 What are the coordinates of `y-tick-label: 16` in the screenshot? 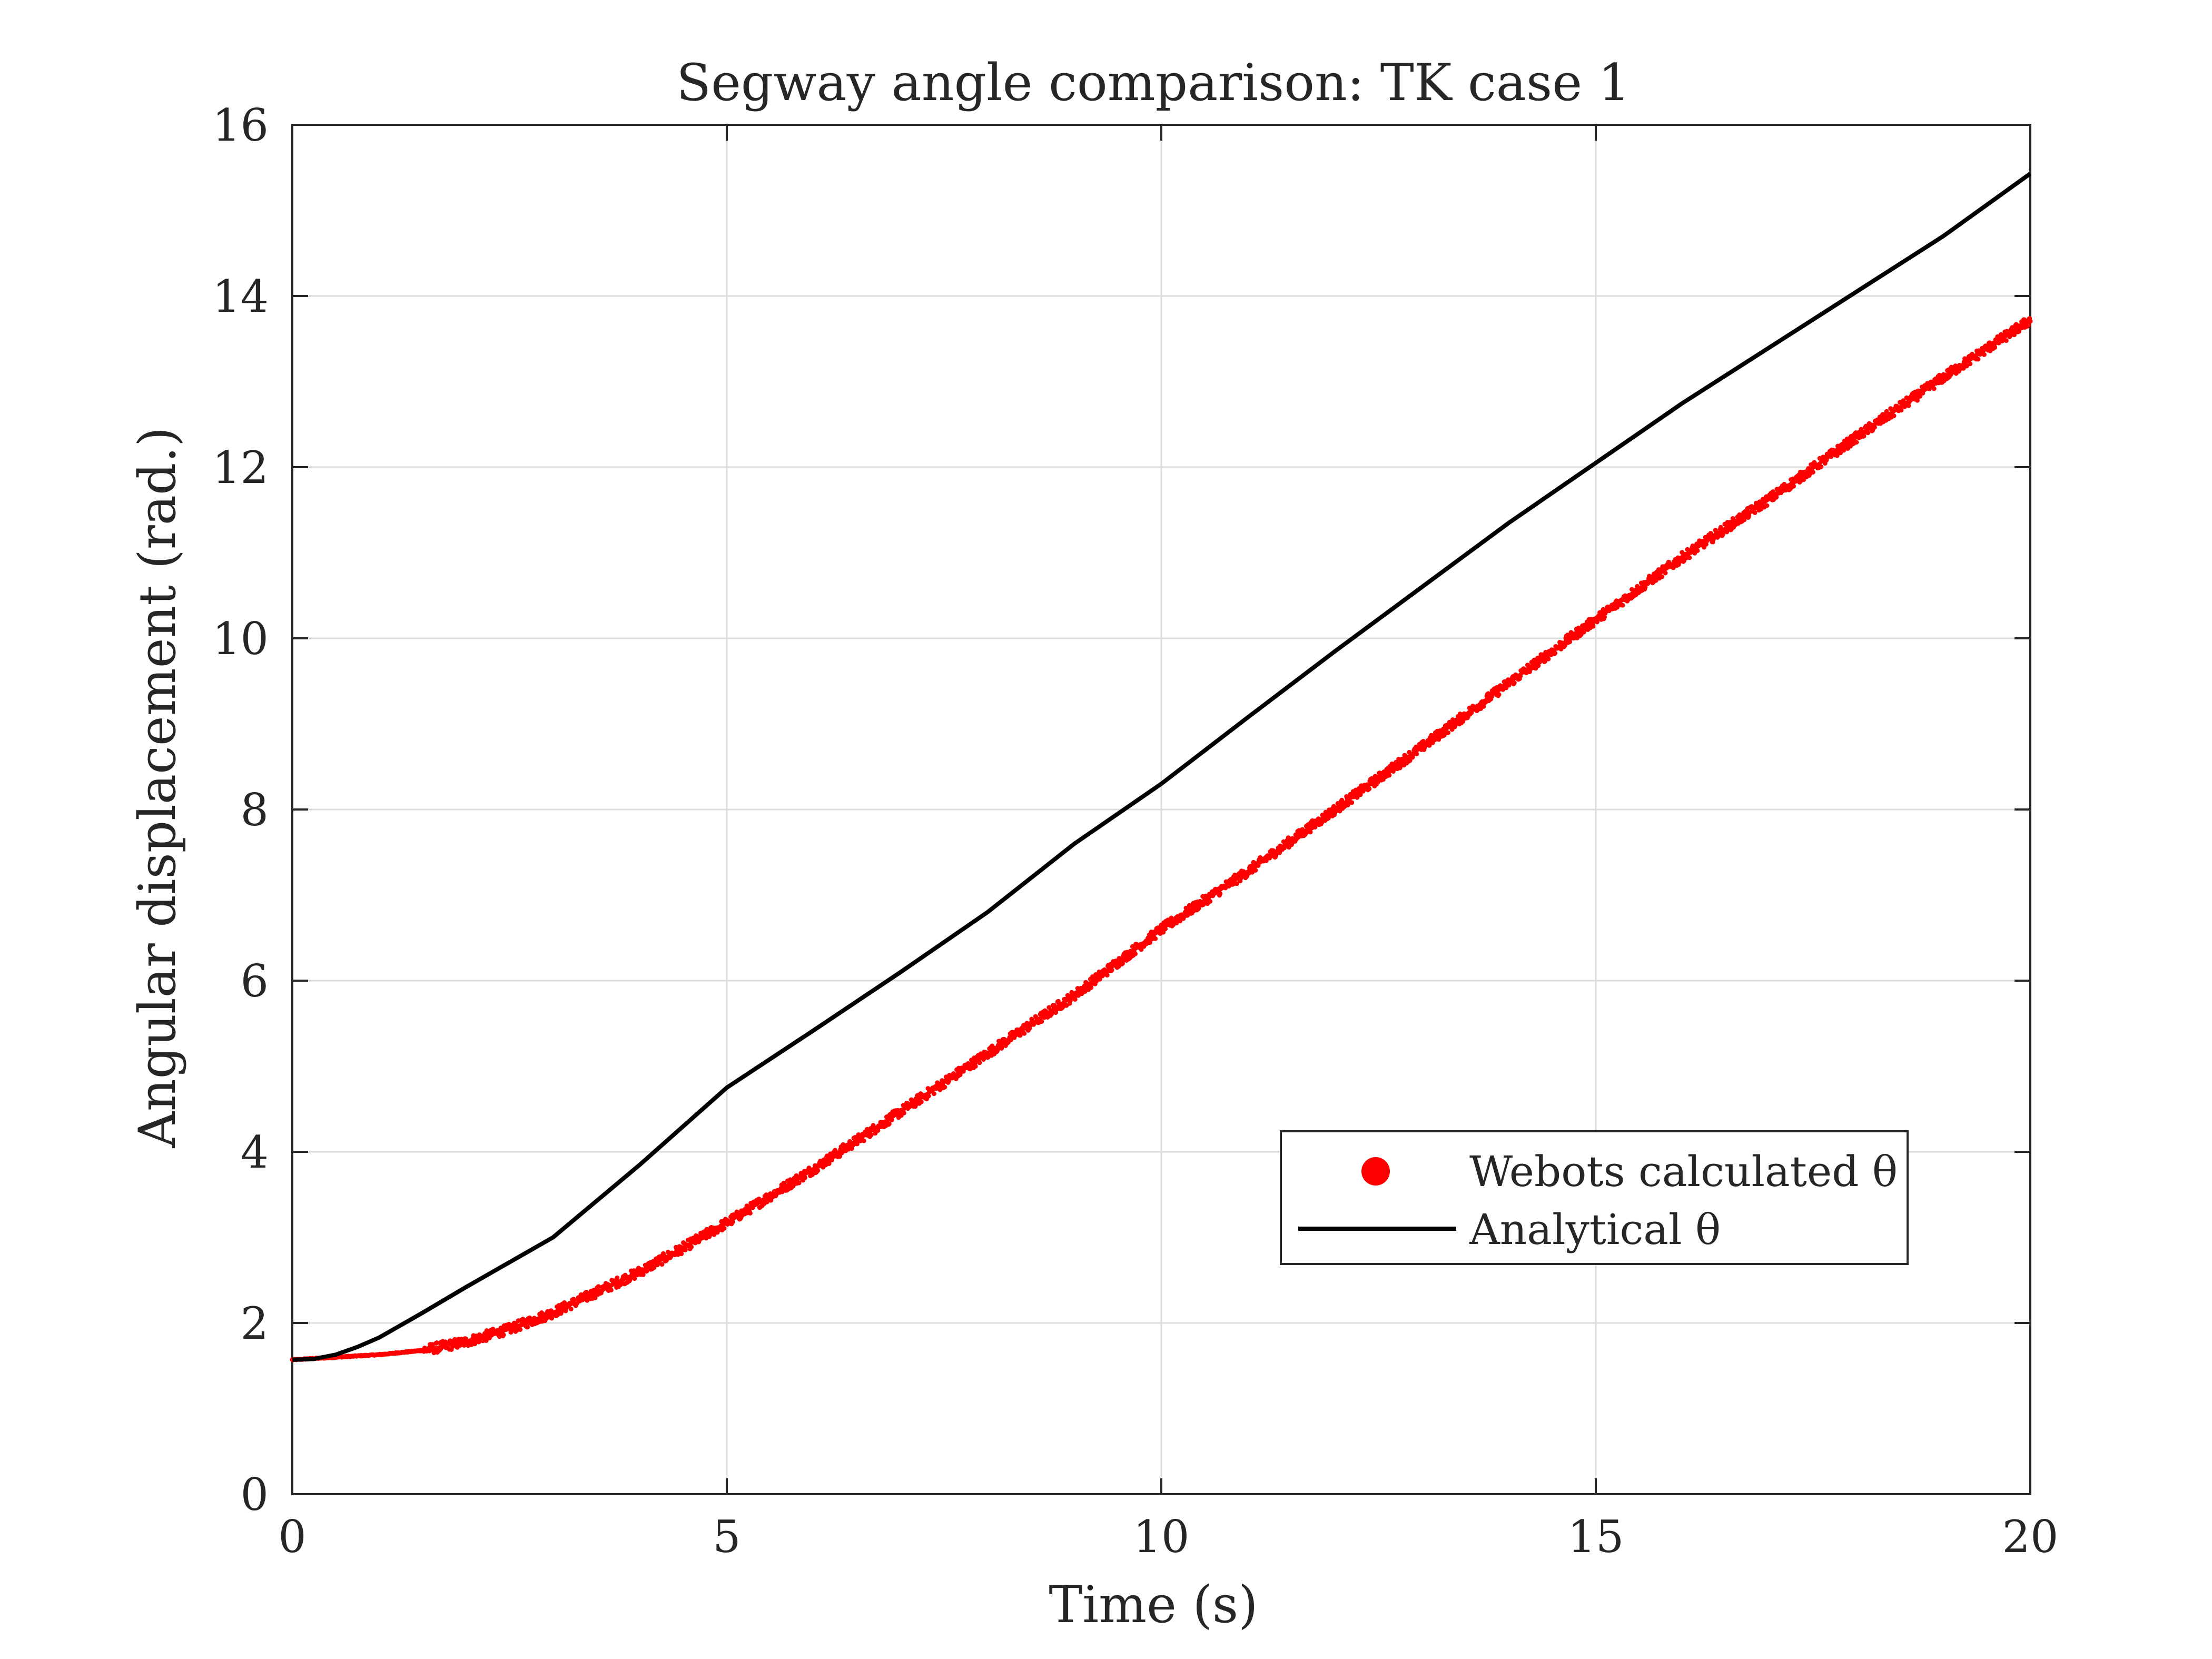 It's located at (240, 125).